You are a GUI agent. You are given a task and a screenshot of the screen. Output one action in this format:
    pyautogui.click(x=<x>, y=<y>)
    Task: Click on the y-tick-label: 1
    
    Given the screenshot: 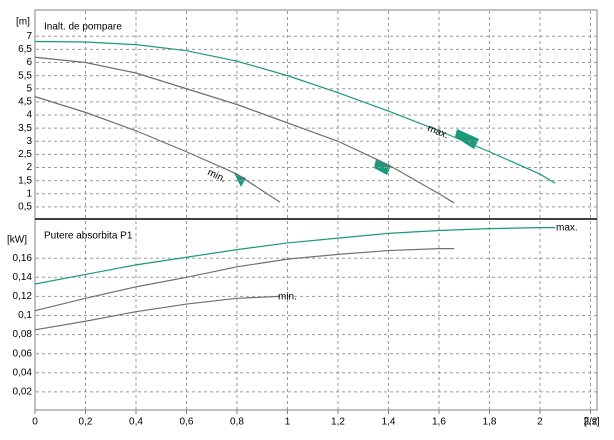 What is the action you would take?
    pyautogui.click(x=29, y=193)
    